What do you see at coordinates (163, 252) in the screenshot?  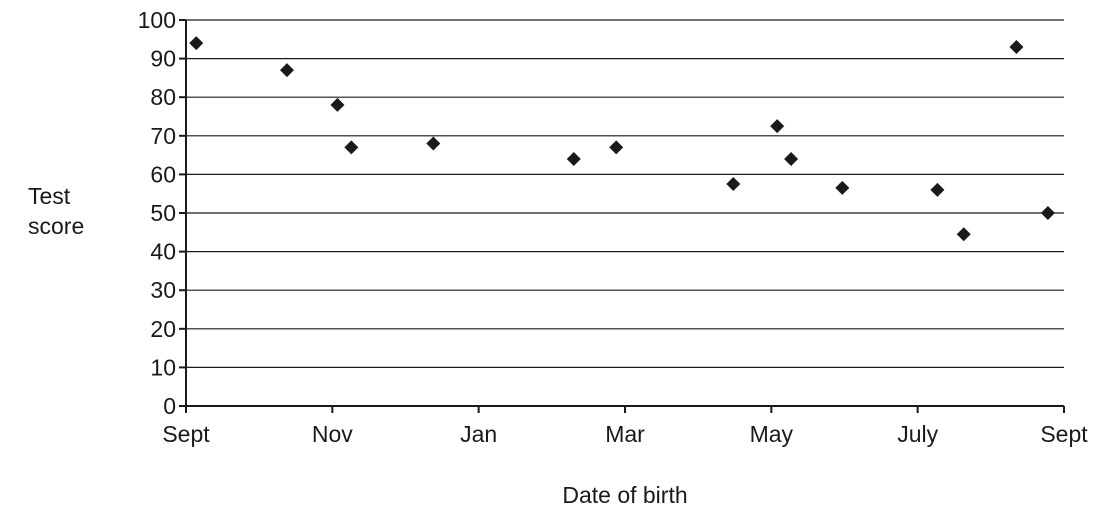 I see `y-tick-label-40: 40` at bounding box center [163, 252].